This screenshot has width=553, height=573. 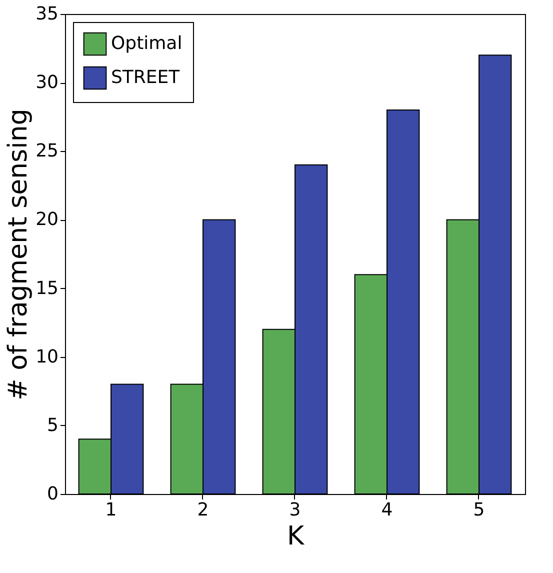 What do you see at coordinates (295, 537) in the screenshot?
I see `x-axis-title: K` at bounding box center [295, 537].